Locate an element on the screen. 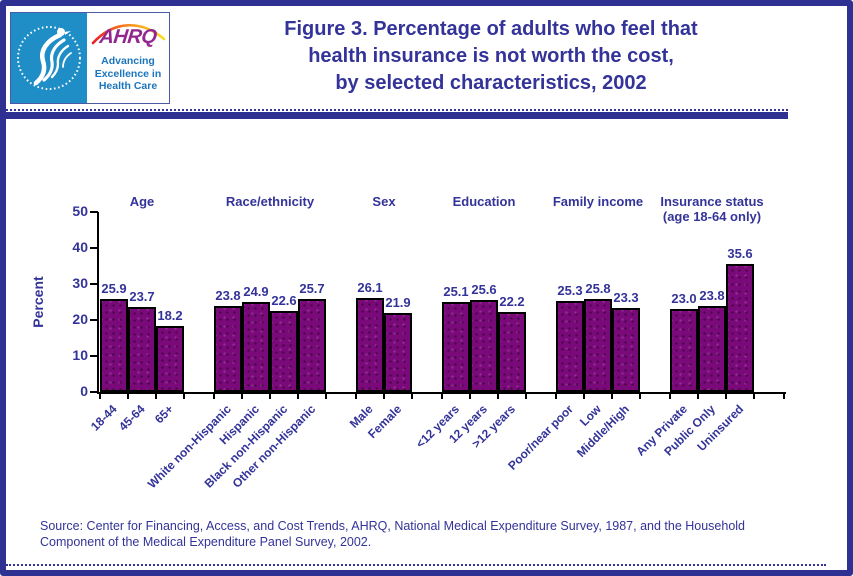 Image resolution: width=853 pixels, height=576 pixels. bar-value-label: 22.6 is located at coordinates (284, 300).